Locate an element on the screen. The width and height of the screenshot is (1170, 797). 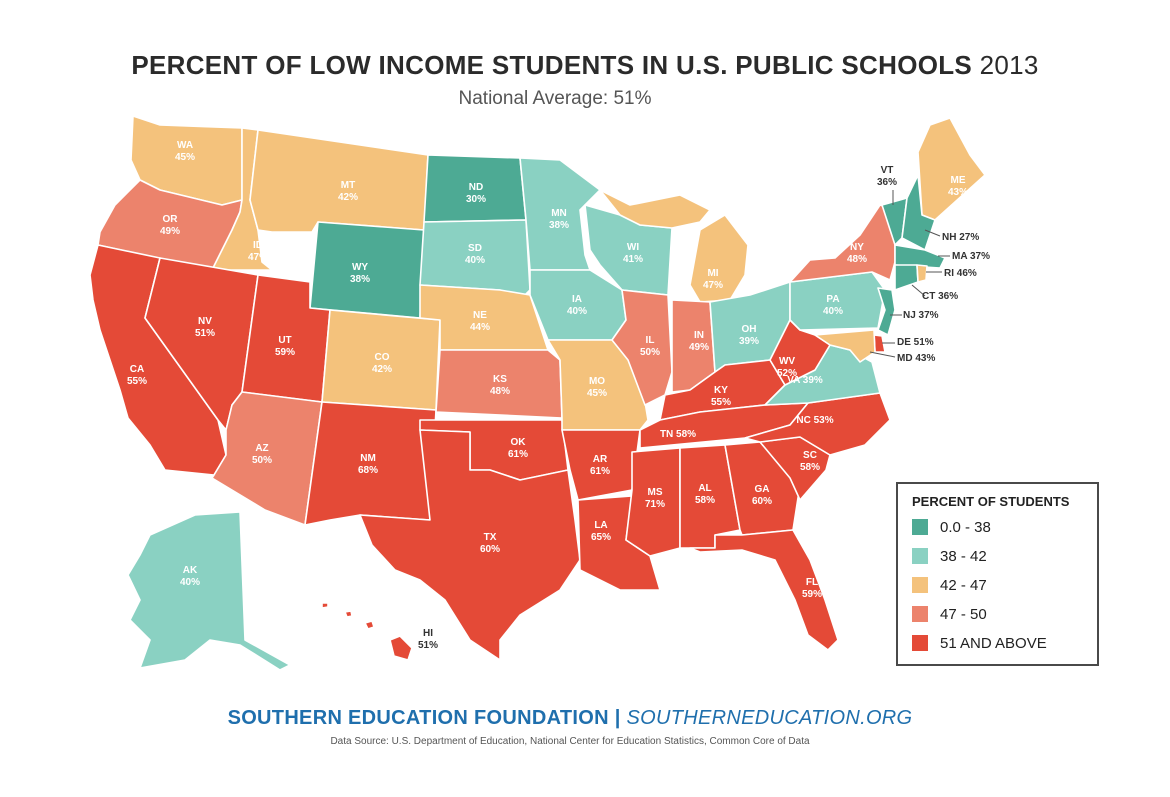
state-IL is located at coordinates (642, 347).